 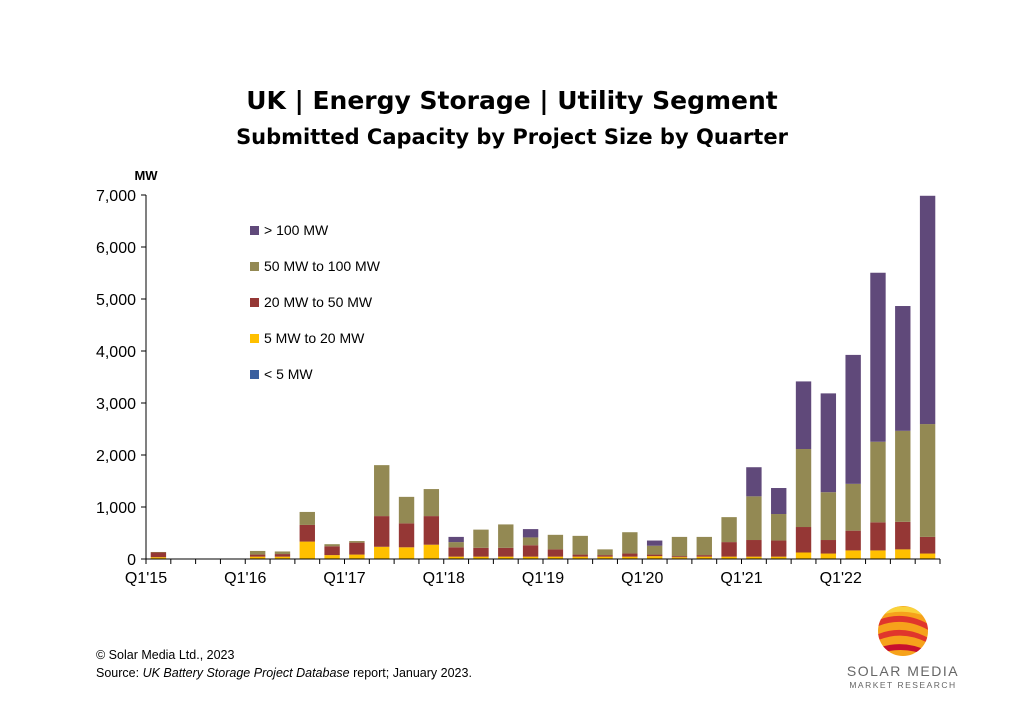 I want to click on legend-label: < 5 MW, so click(x=288, y=374).